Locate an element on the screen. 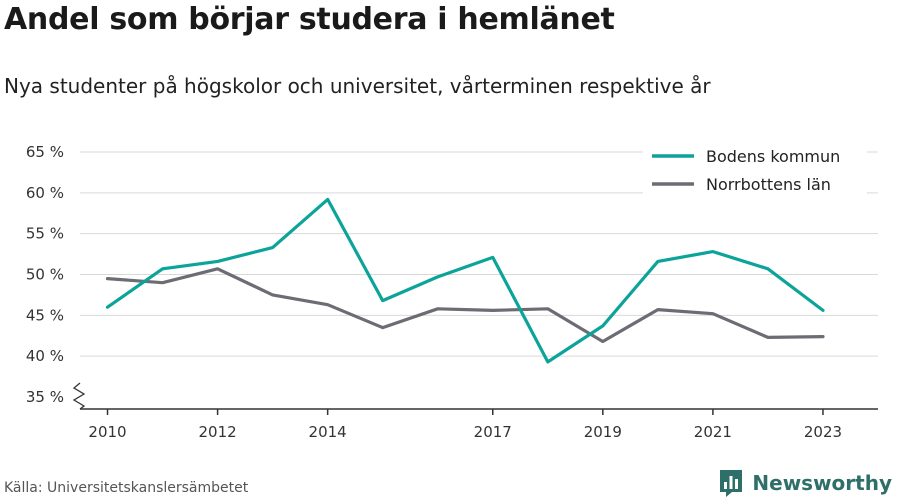 The height and width of the screenshot is (500, 900). legend: Bodens kommun Norrbottens län is located at coordinates (755, 169).